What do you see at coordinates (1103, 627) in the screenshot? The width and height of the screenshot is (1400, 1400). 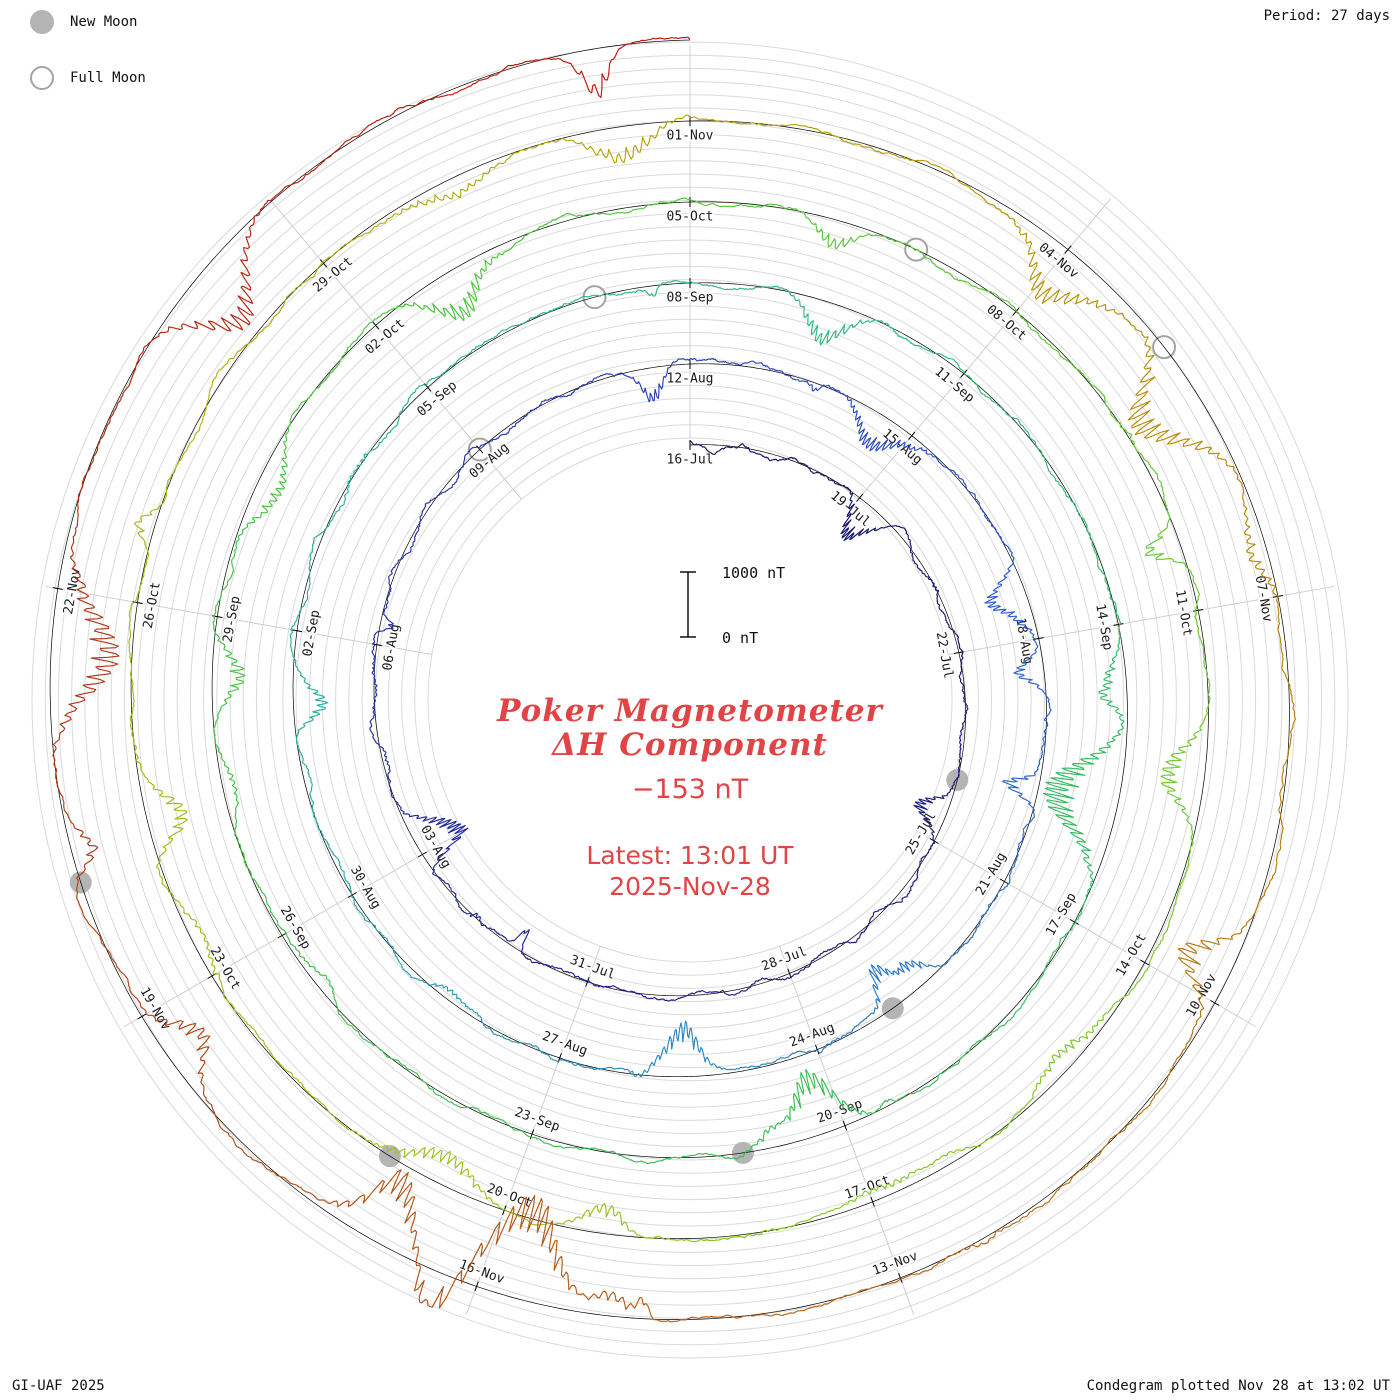 I see `date-tick-label: 14-Sep` at bounding box center [1103, 627].